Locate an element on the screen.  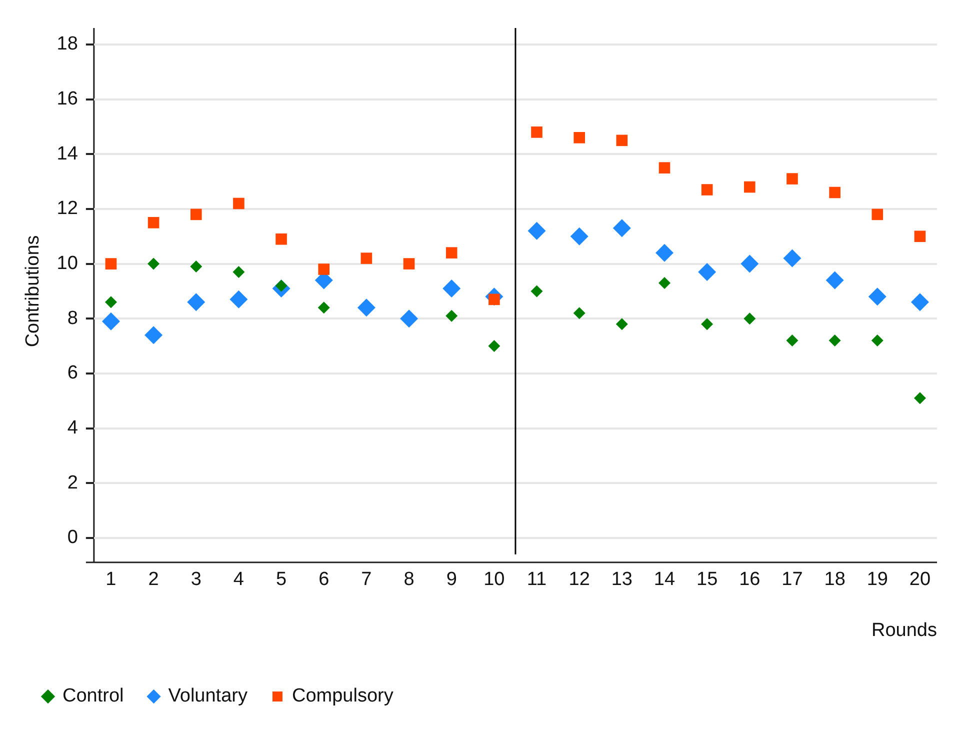
x-tick-label: 2 is located at coordinates (153, 579).